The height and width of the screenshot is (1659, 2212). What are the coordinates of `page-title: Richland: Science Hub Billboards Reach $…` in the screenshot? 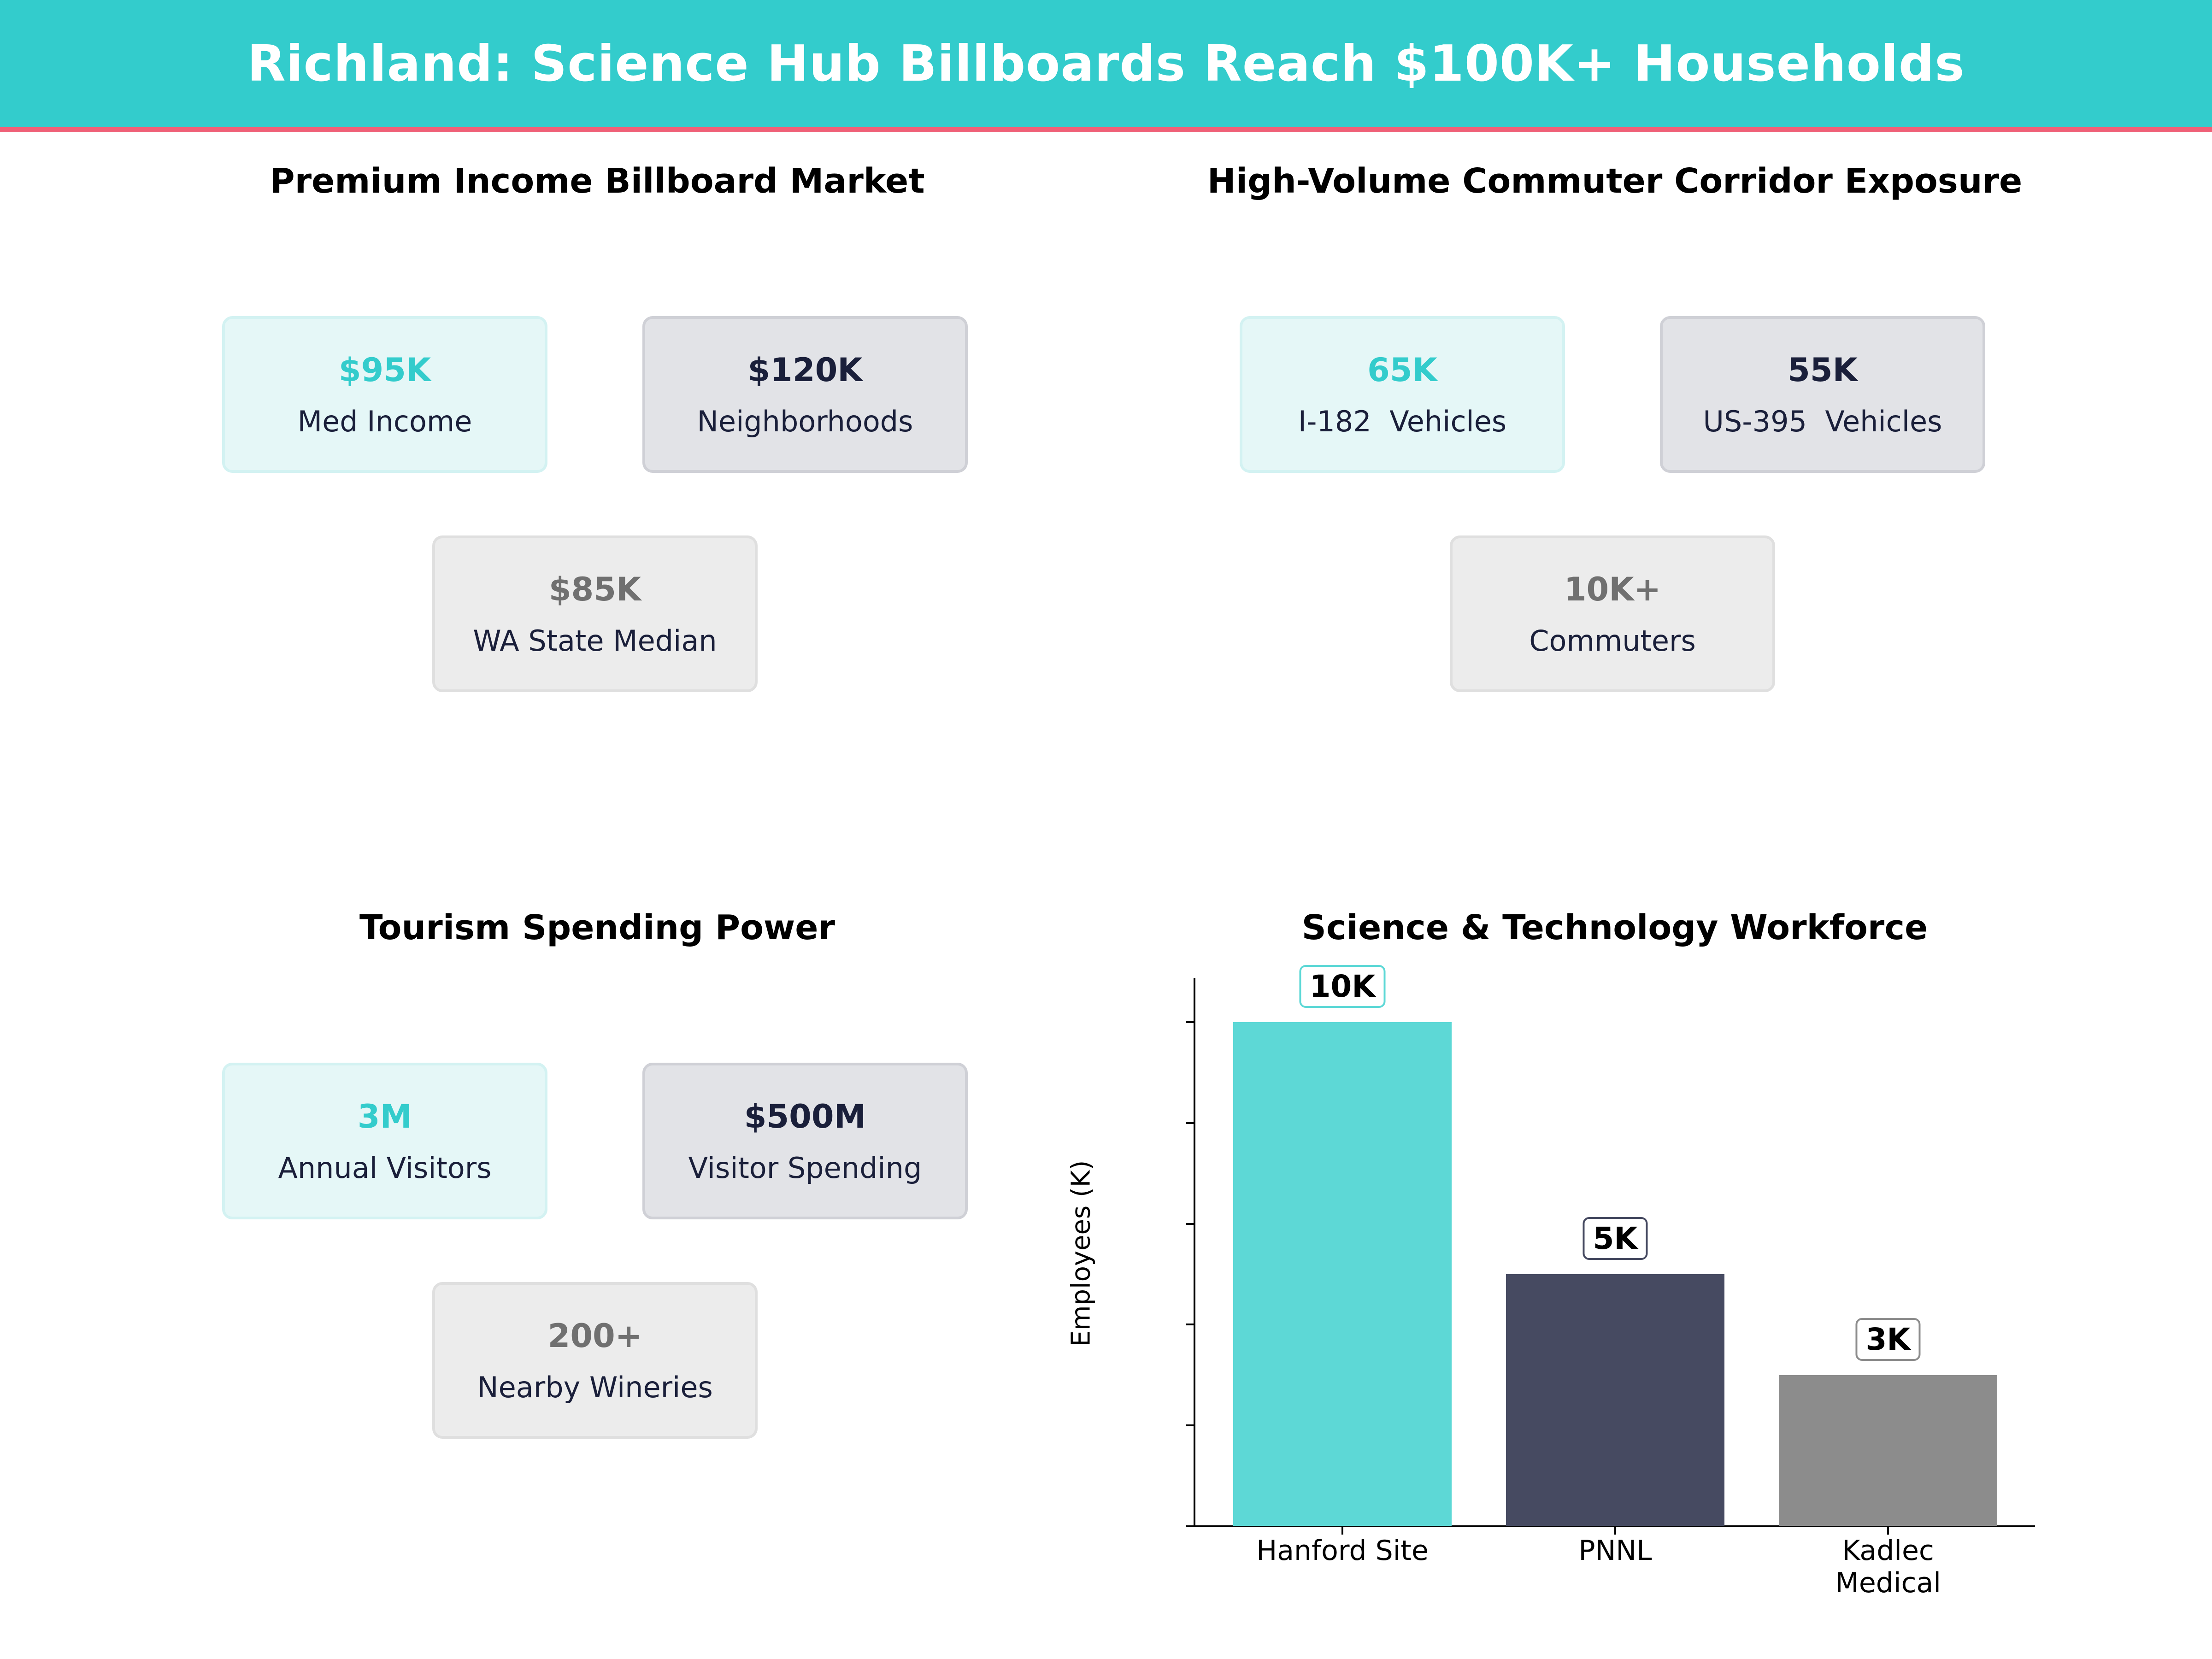 It's located at (1106, 64).